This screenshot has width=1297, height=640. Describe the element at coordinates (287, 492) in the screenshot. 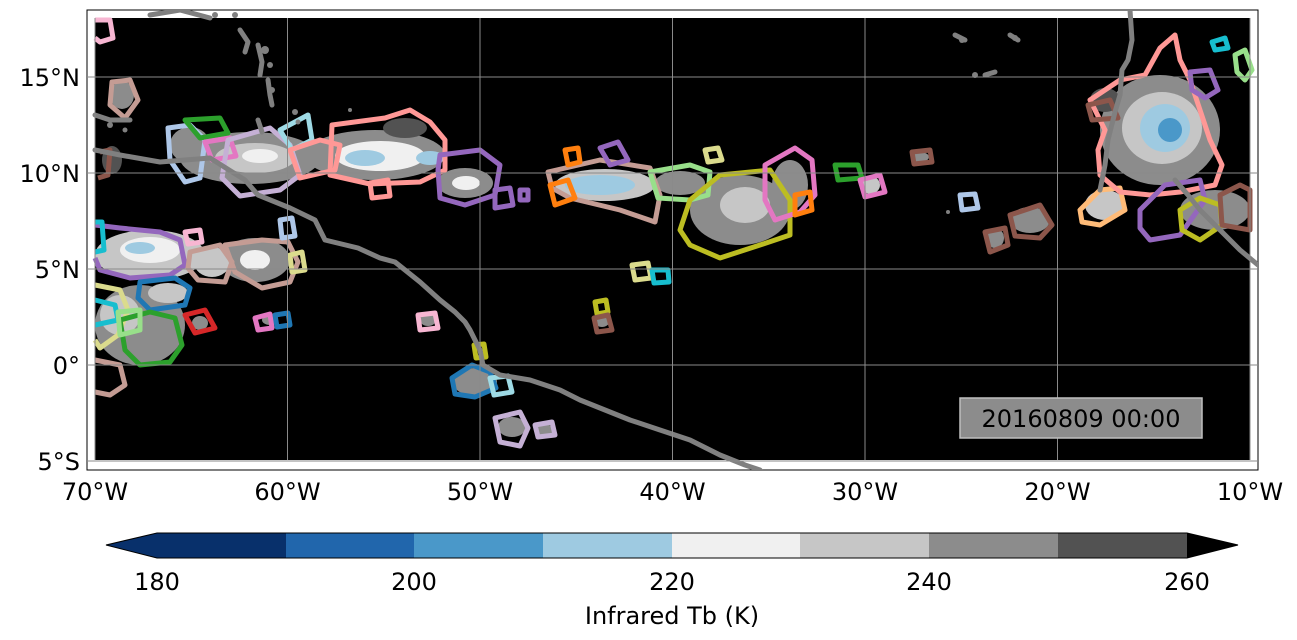

I see `lon-tick-label: 60°W` at that location.